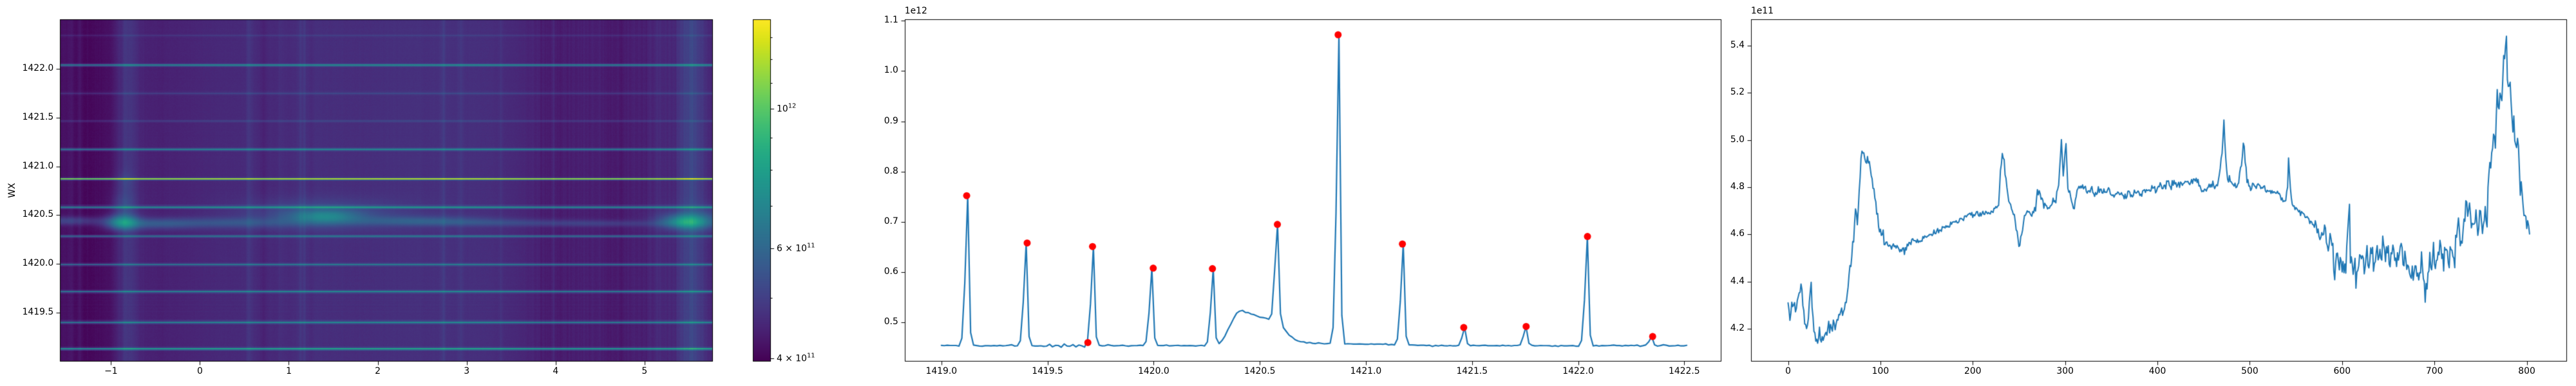  I want to click on spectrum-x-tick-label: 1422.0, so click(1578, 370).